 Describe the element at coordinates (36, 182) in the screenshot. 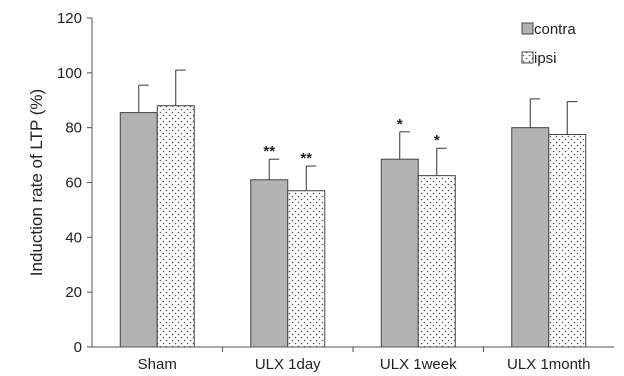

I see `y-axis-title: Induction rate of LTP (%)` at that location.